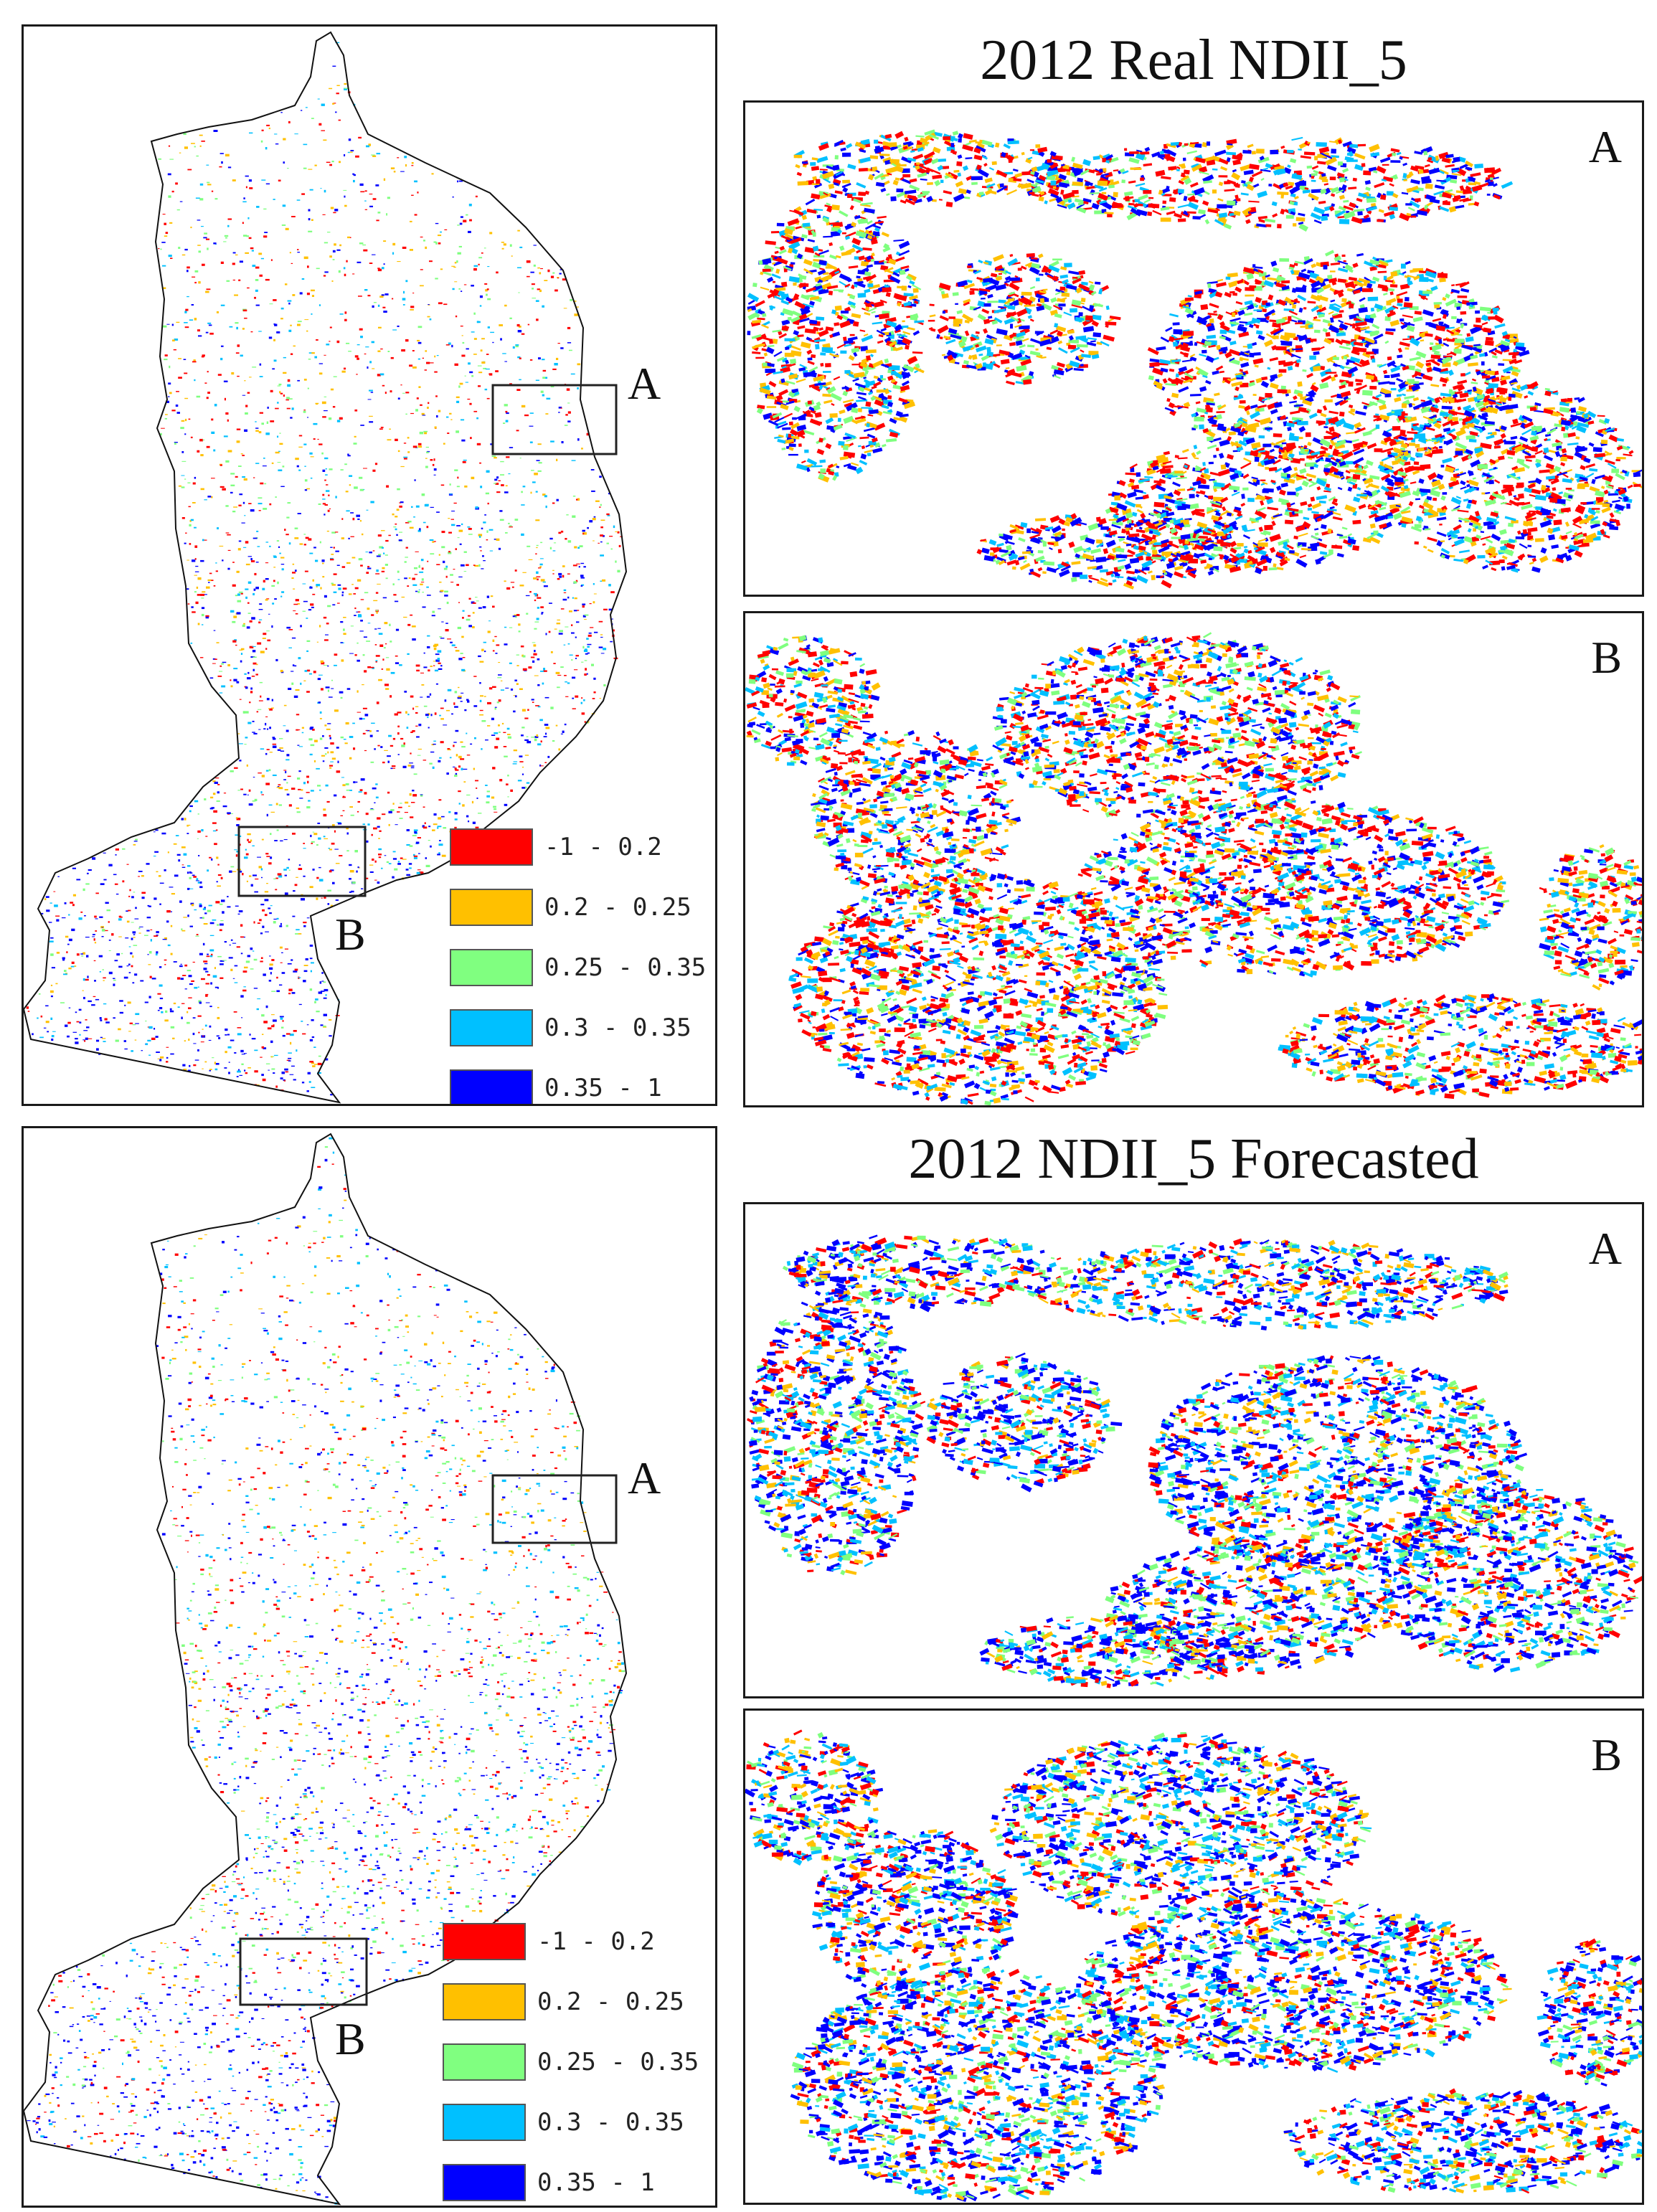 This screenshot has width=1657, height=2212. I want to click on zoom-b-map-forecast, so click(1193, 1966).